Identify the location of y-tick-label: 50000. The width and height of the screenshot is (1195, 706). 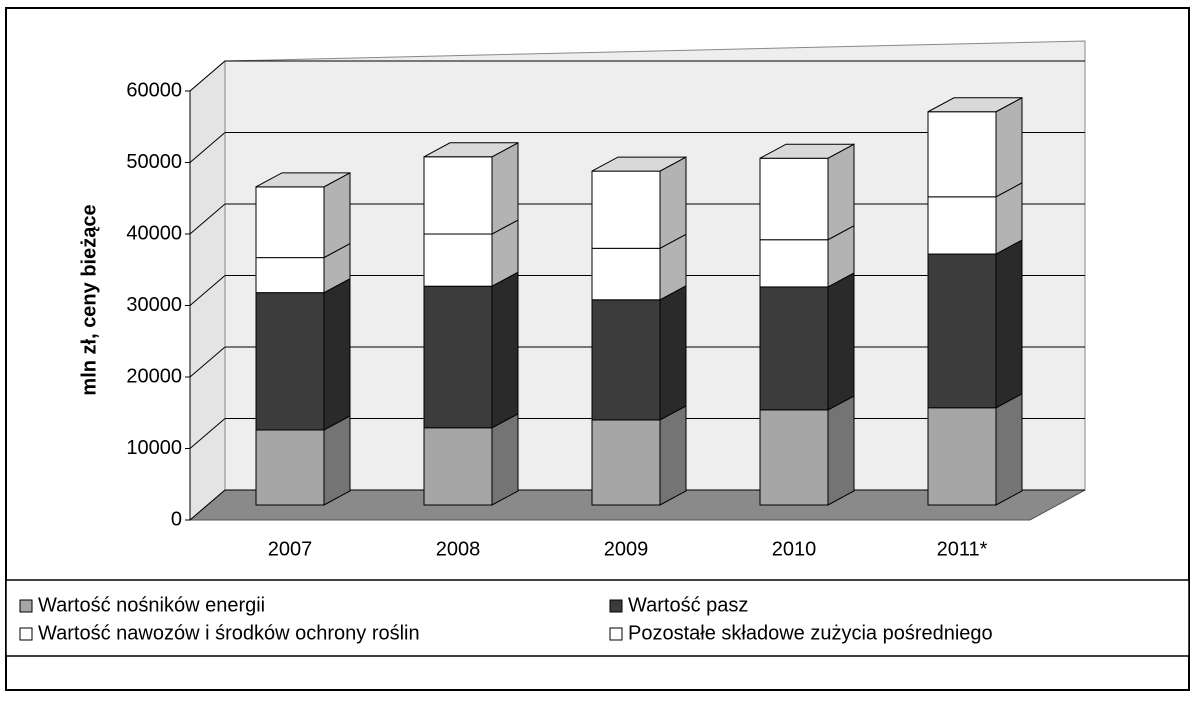
(154, 162).